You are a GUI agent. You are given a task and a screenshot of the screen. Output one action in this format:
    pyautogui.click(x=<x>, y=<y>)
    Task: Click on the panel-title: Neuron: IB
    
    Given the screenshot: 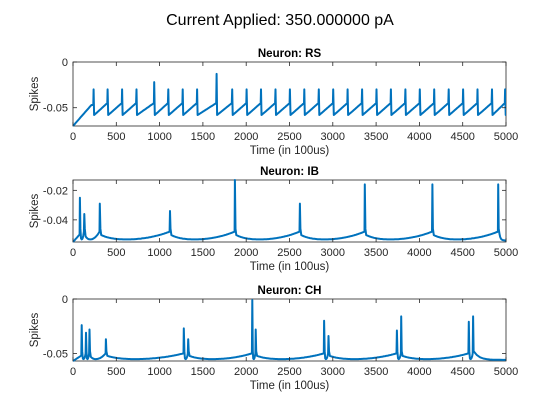 What is the action you would take?
    pyautogui.click(x=289, y=172)
    